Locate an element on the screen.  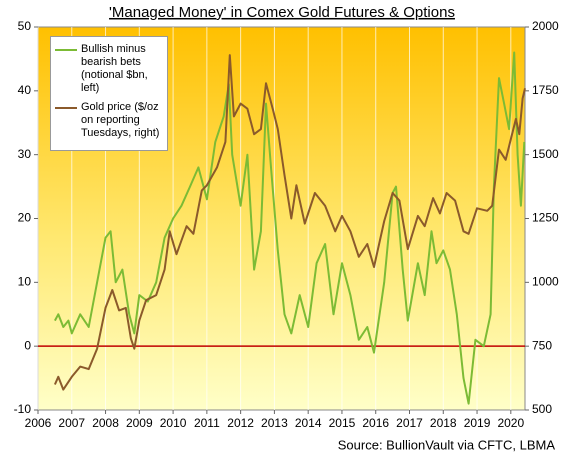
y-tick-label: 50 is located at coordinates (25, 26).